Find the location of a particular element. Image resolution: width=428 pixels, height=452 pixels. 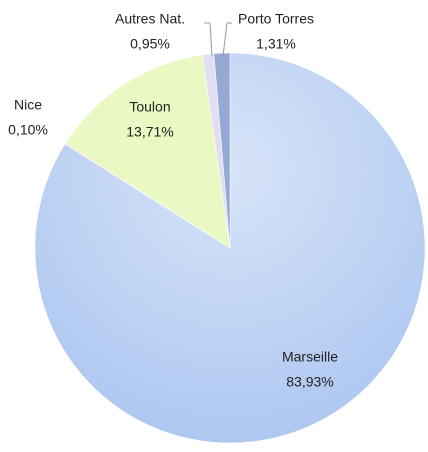

pie-slice is located at coordinates (222, 150).